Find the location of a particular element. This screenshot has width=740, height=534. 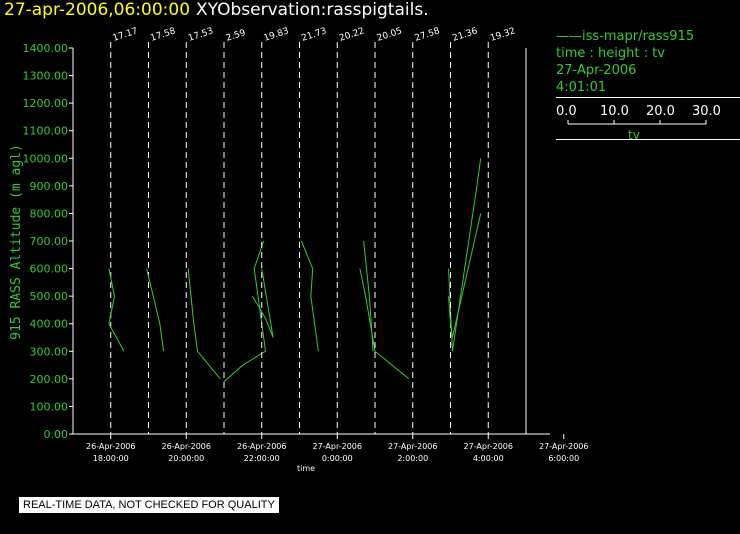

profile-label: 27.58 is located at coordinates (428, 35).